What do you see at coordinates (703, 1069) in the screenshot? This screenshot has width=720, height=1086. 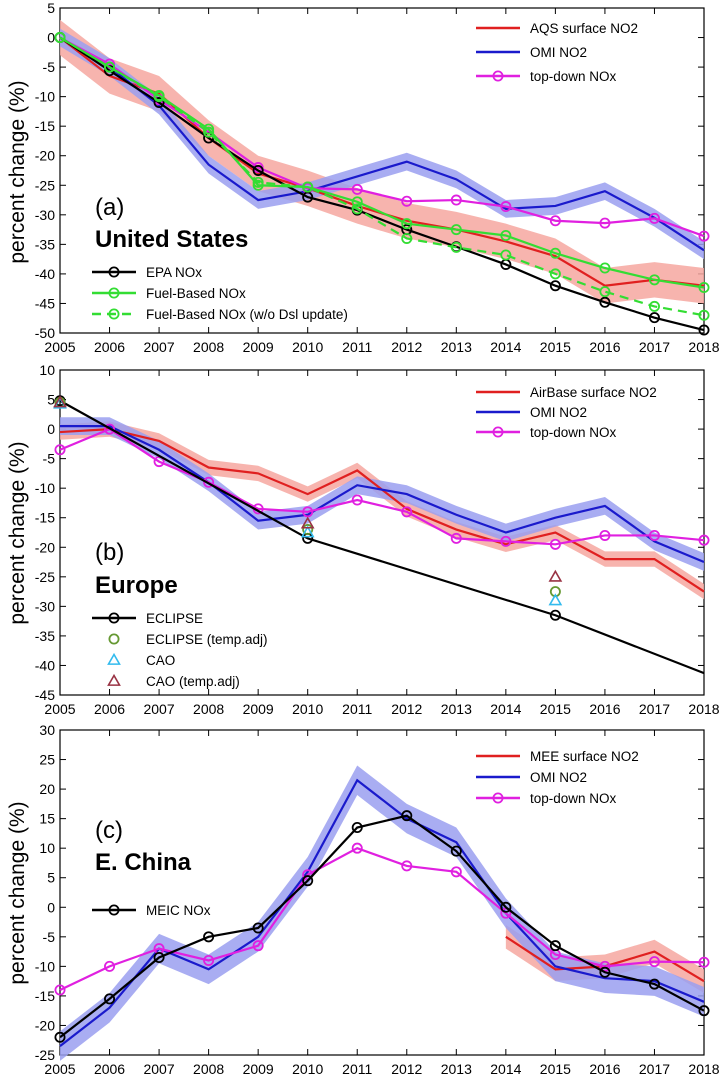 I see `x-tick-label: 2018` at bounding box center [703, 1069].